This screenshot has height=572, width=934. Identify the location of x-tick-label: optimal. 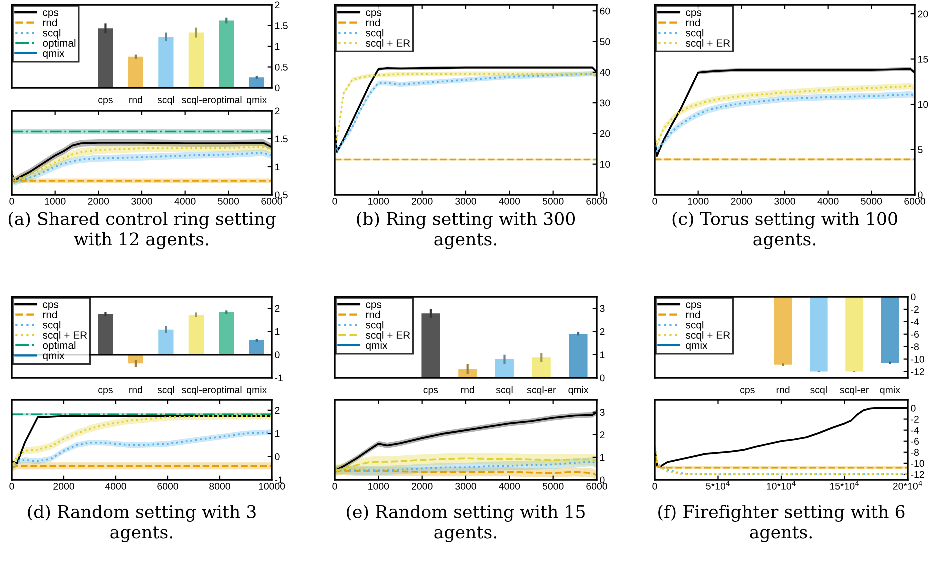
(226, 101).